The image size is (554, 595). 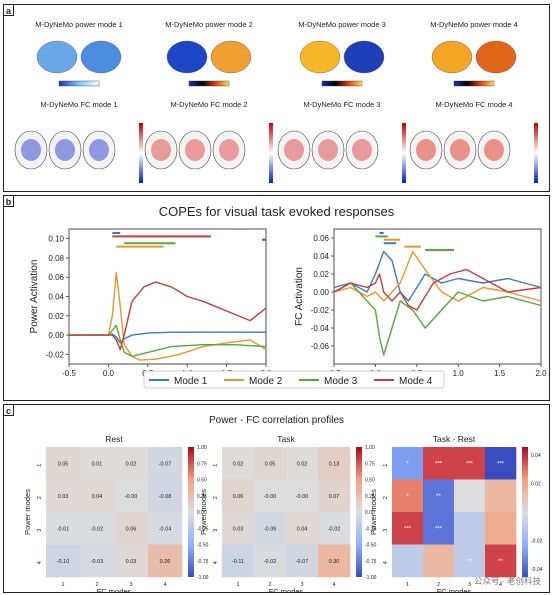 I want to click on y-tick-label: 1, so click(x=386, y=465).